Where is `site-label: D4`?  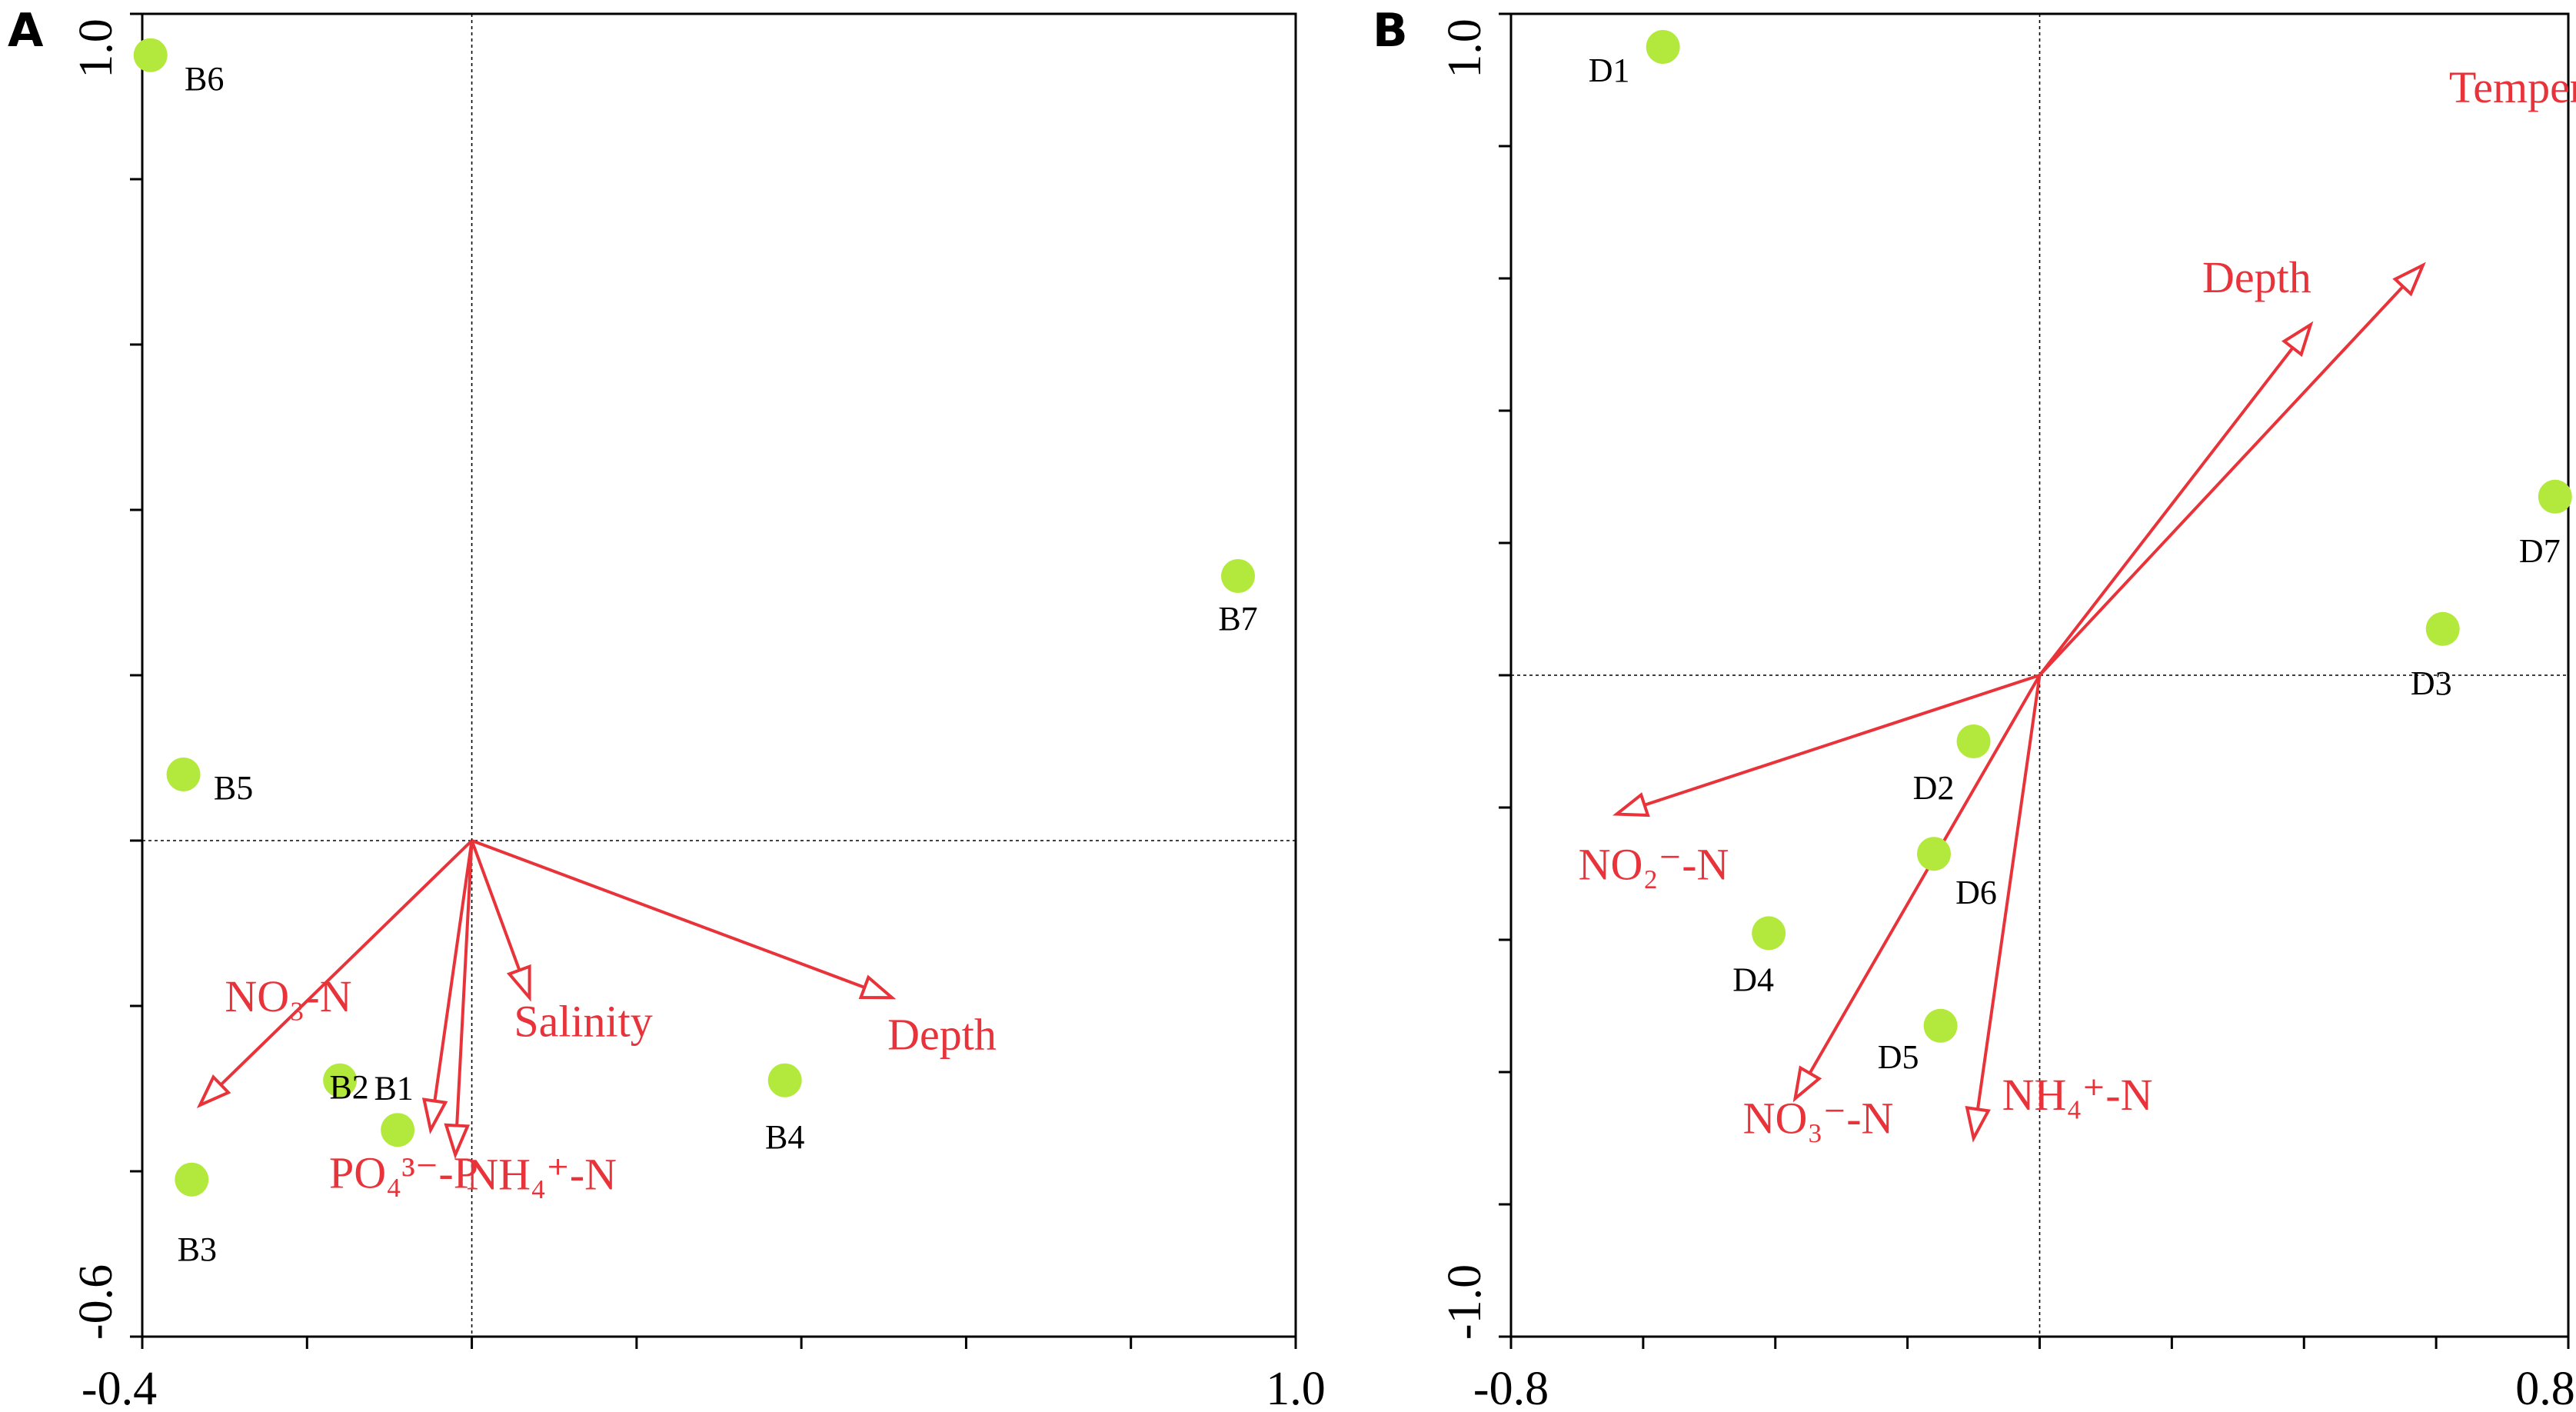
site-label: D4 is located at coordinates (1753, 979).